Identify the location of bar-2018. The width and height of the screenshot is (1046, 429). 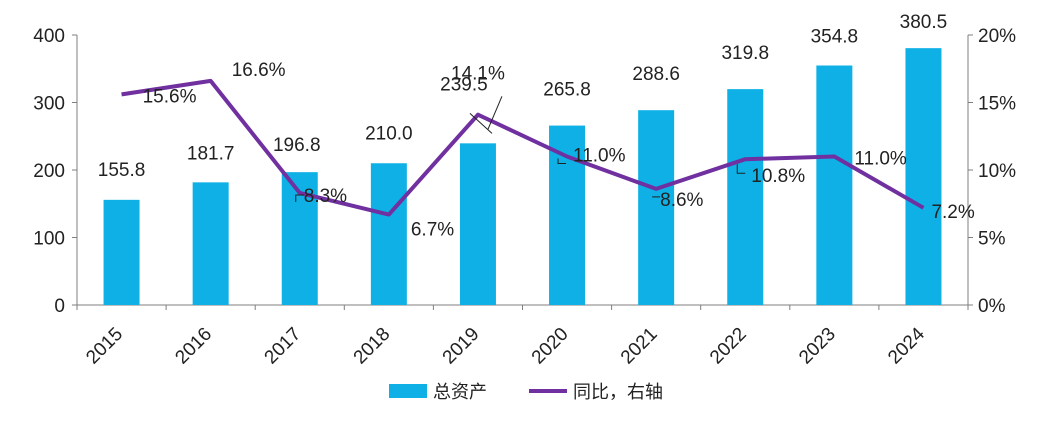
(388, 234).